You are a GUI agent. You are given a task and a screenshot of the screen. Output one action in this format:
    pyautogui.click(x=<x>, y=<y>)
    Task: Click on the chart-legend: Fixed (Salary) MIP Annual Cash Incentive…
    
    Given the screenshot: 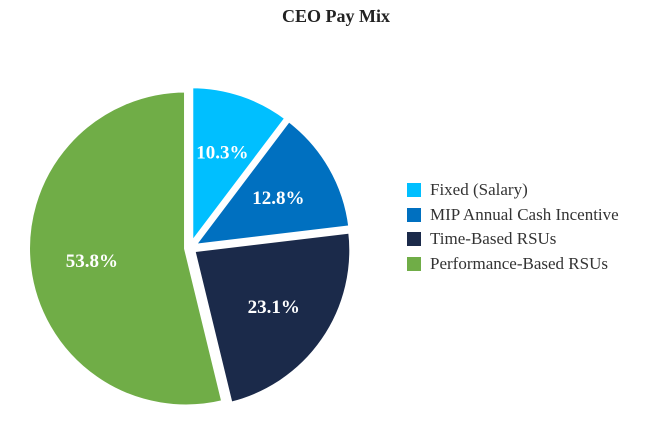 What is the action you would take?
    pyautogui.click(x=539, y=227)
    